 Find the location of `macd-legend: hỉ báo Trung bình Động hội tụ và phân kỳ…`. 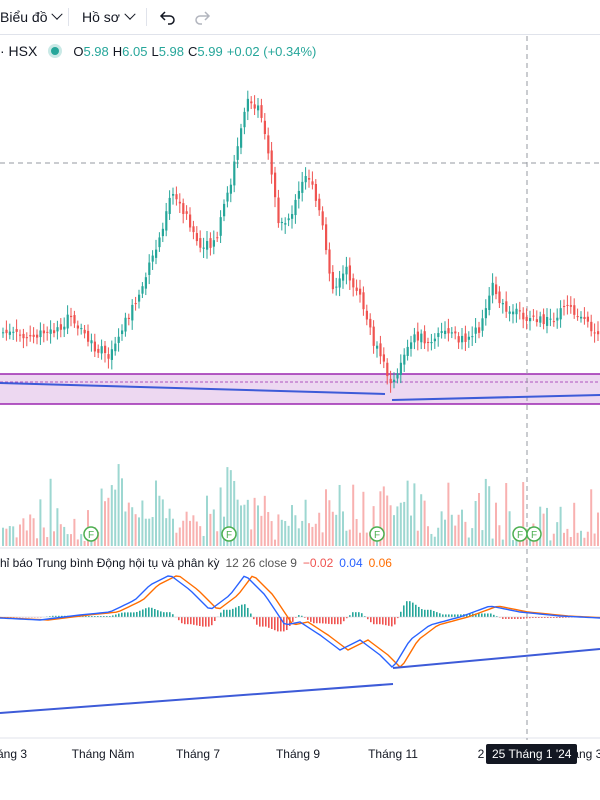

macd-legend: hỉ báo Trung bình Động hội tụ và phân kỳ… is located at coordinates (199, 563).